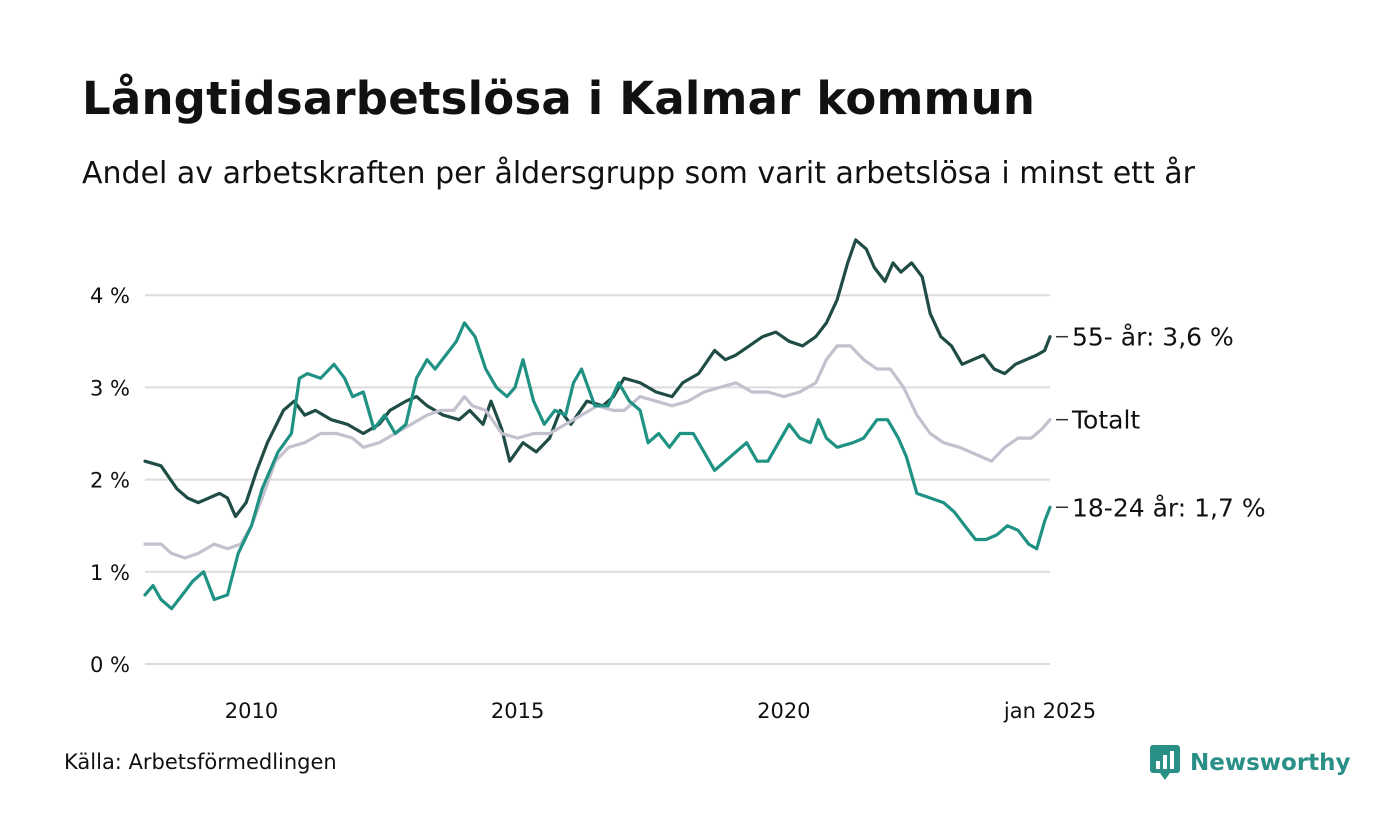 The height and width of the screenshot is (840, 1400). What do you see at coordinates (783, 711) in the screenshot?
I see `x-tick-label: 2020` at bounding box center [783, 711].